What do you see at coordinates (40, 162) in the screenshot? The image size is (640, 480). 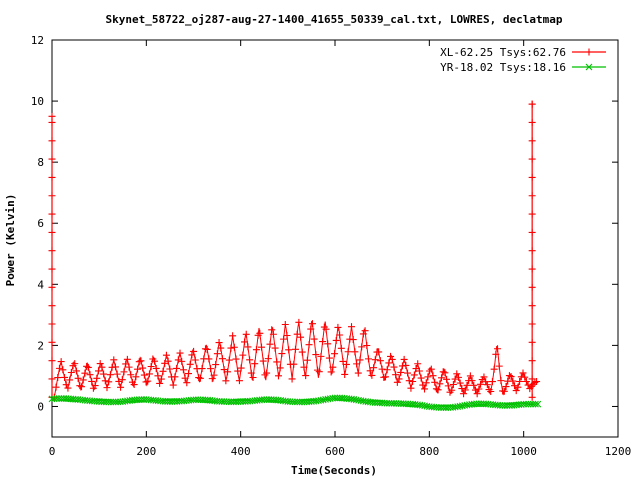 I see `y-tick-label: 8` at bounding box center [40, 162].